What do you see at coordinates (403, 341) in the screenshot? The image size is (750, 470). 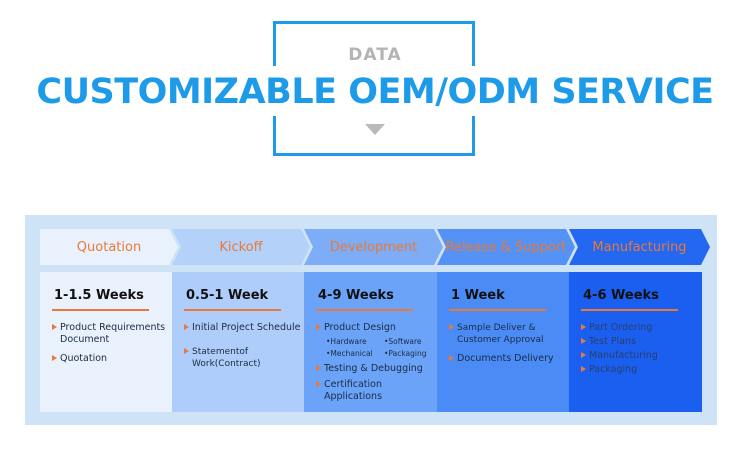 I see `sub-item: •Software` at bounding box center [403, 341].